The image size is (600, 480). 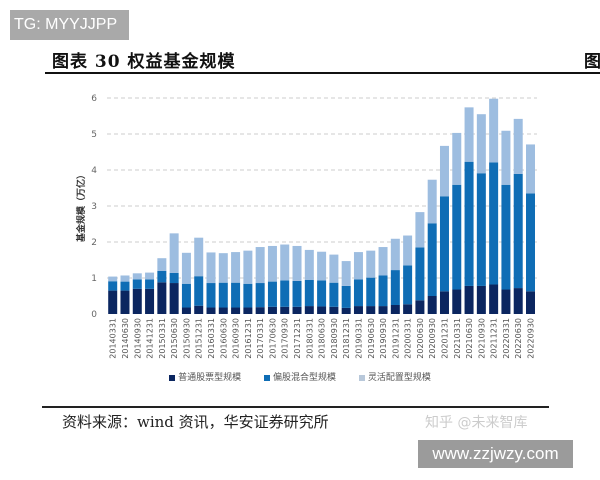 What do you see at coordinates (223, 338) in the screenshot?
I see `x-tick-label: 20160630` at bounding box center [223, 338].